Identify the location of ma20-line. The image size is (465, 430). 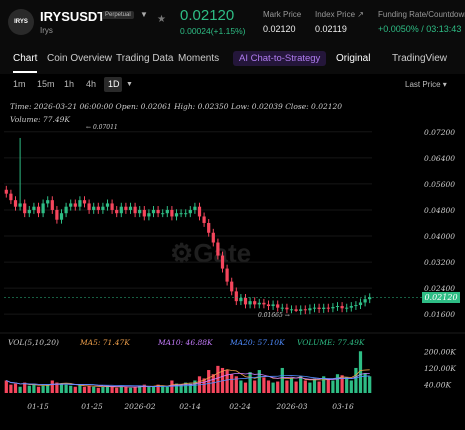
(188, 381).